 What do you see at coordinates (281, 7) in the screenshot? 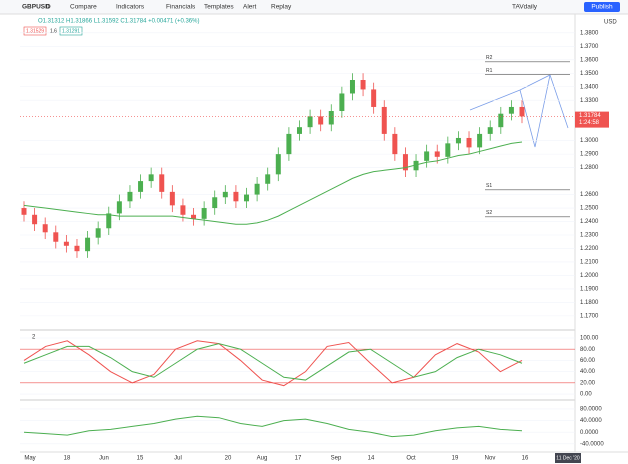
I see `toolbar-item: Replay` at bounding box center [281, 7].